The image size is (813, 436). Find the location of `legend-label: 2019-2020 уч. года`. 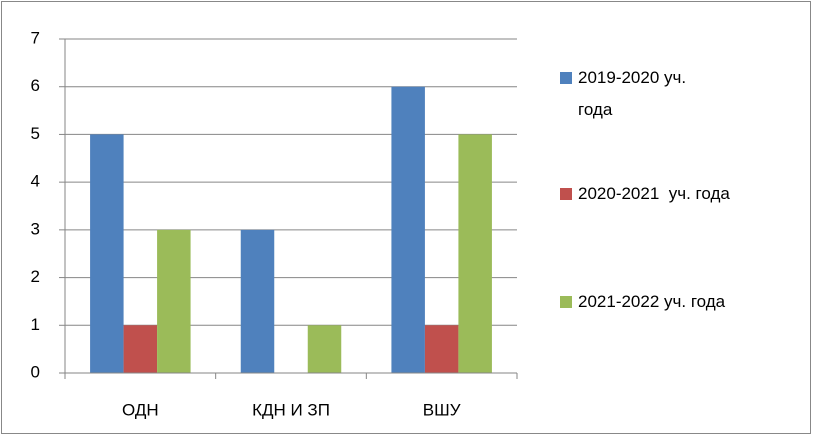

legend-label: 2019-2020 уч. года is located at coordinates (634, 93).